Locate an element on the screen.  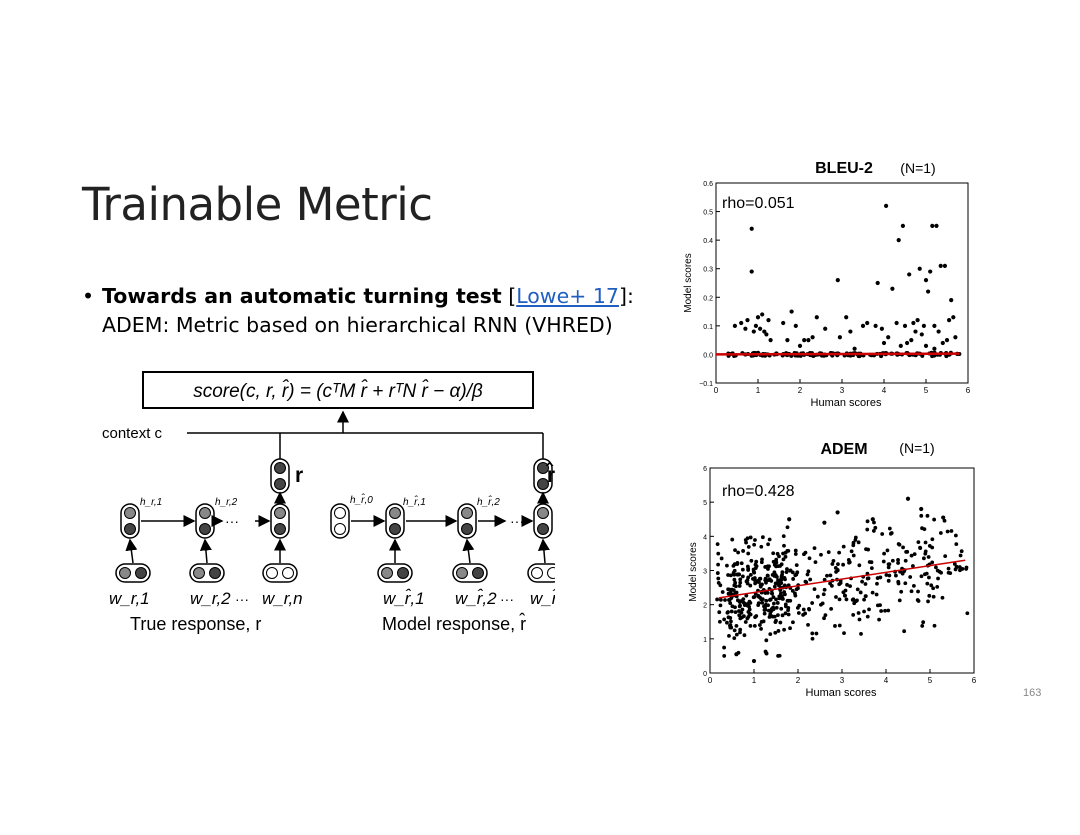
citation-link: Lowe+ 17 is located at coordinates (567, 296).